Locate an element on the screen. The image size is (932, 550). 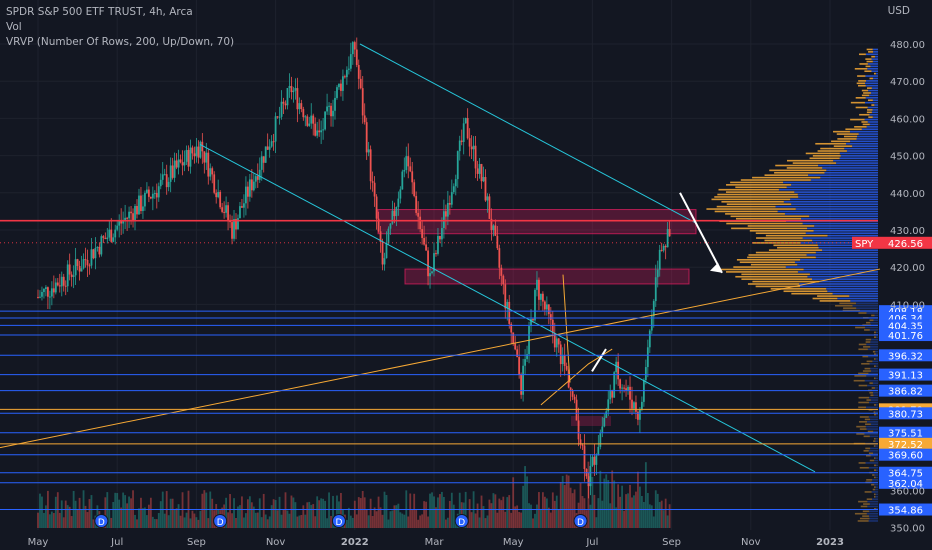
symbol-title: SPDR S&P 500 ETF TRUST, 4h, Arca is located at coordinates (99, 12).